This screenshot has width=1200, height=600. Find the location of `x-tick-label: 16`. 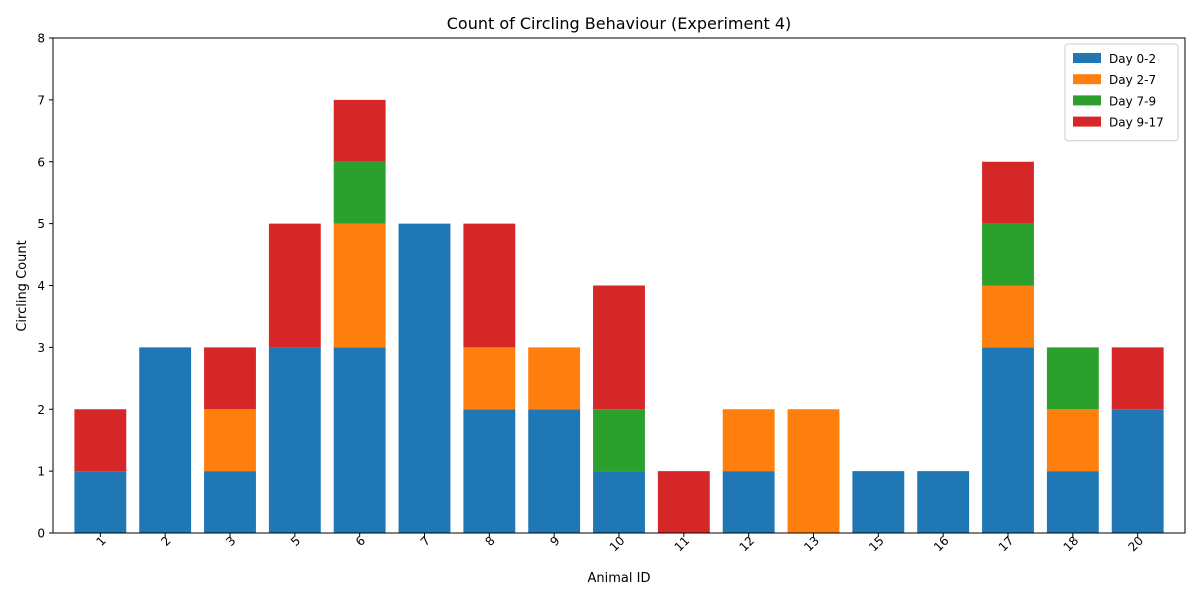

x-tick-label: 16 is located at coordinates (941, 544).